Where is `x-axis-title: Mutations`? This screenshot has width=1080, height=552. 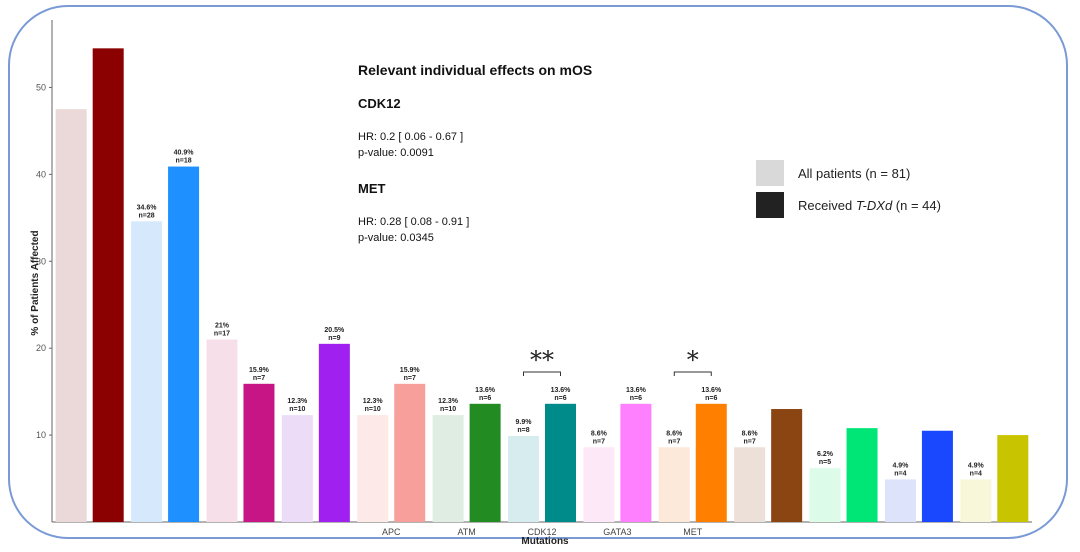 x-axis-title: Mutations is located at coordinates (545, 541).